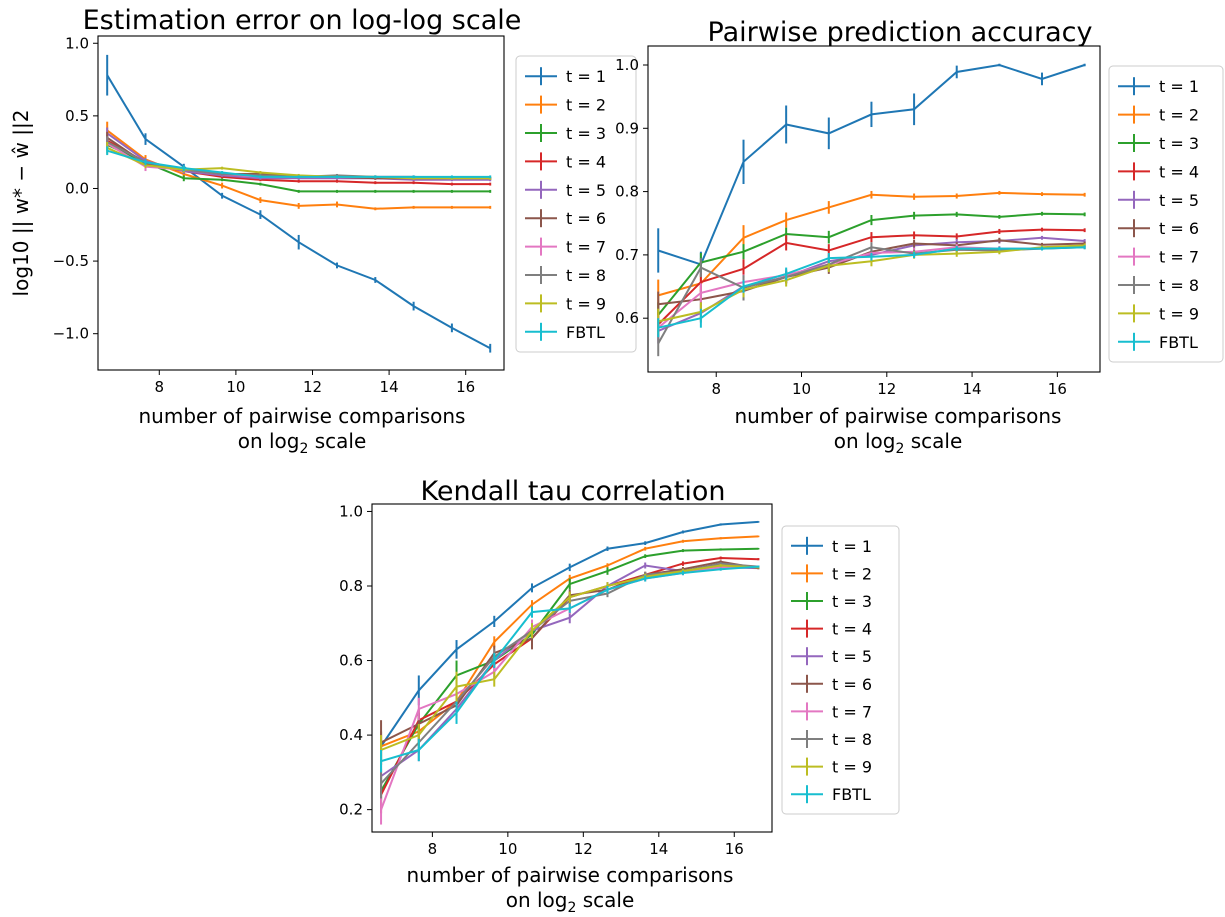 Image resolution: width=1225 pixels, height=917 pixels. Describe the element at coordinates (627, 128) in the screenshot. I see `y-tick-label: 0.9` at that location.